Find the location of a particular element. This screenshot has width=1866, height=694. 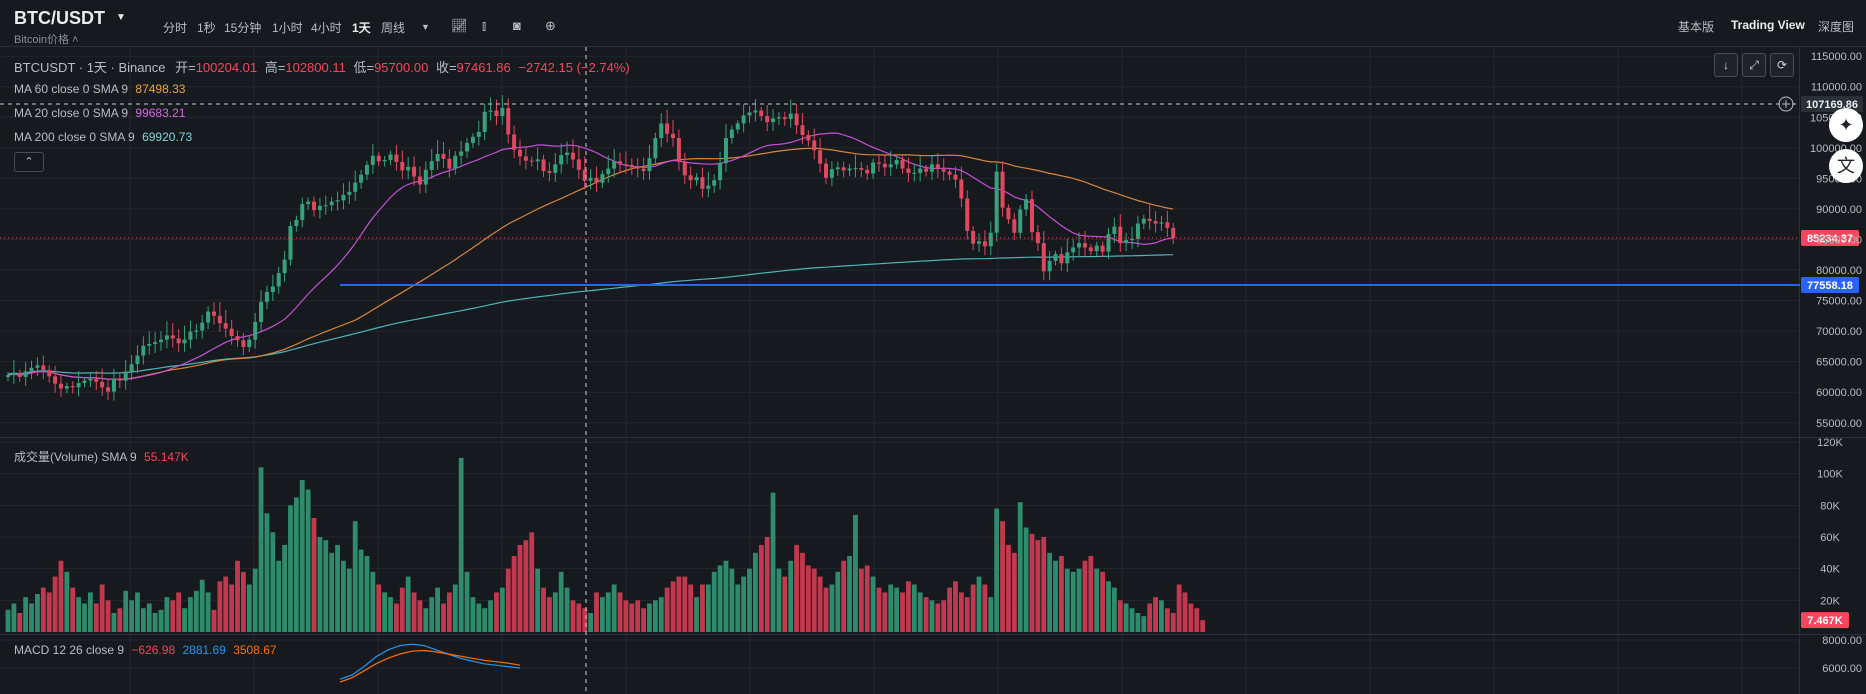

indicators-icon: 📈︎ is located at coordinates (459, 25).